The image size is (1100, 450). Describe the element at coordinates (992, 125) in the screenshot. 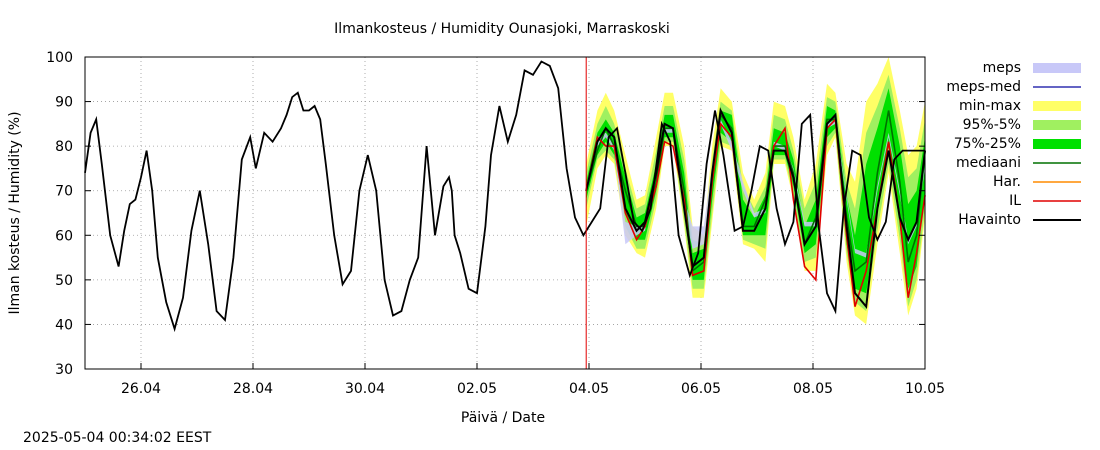

I see `legend-label: 95%-5%` at that location.